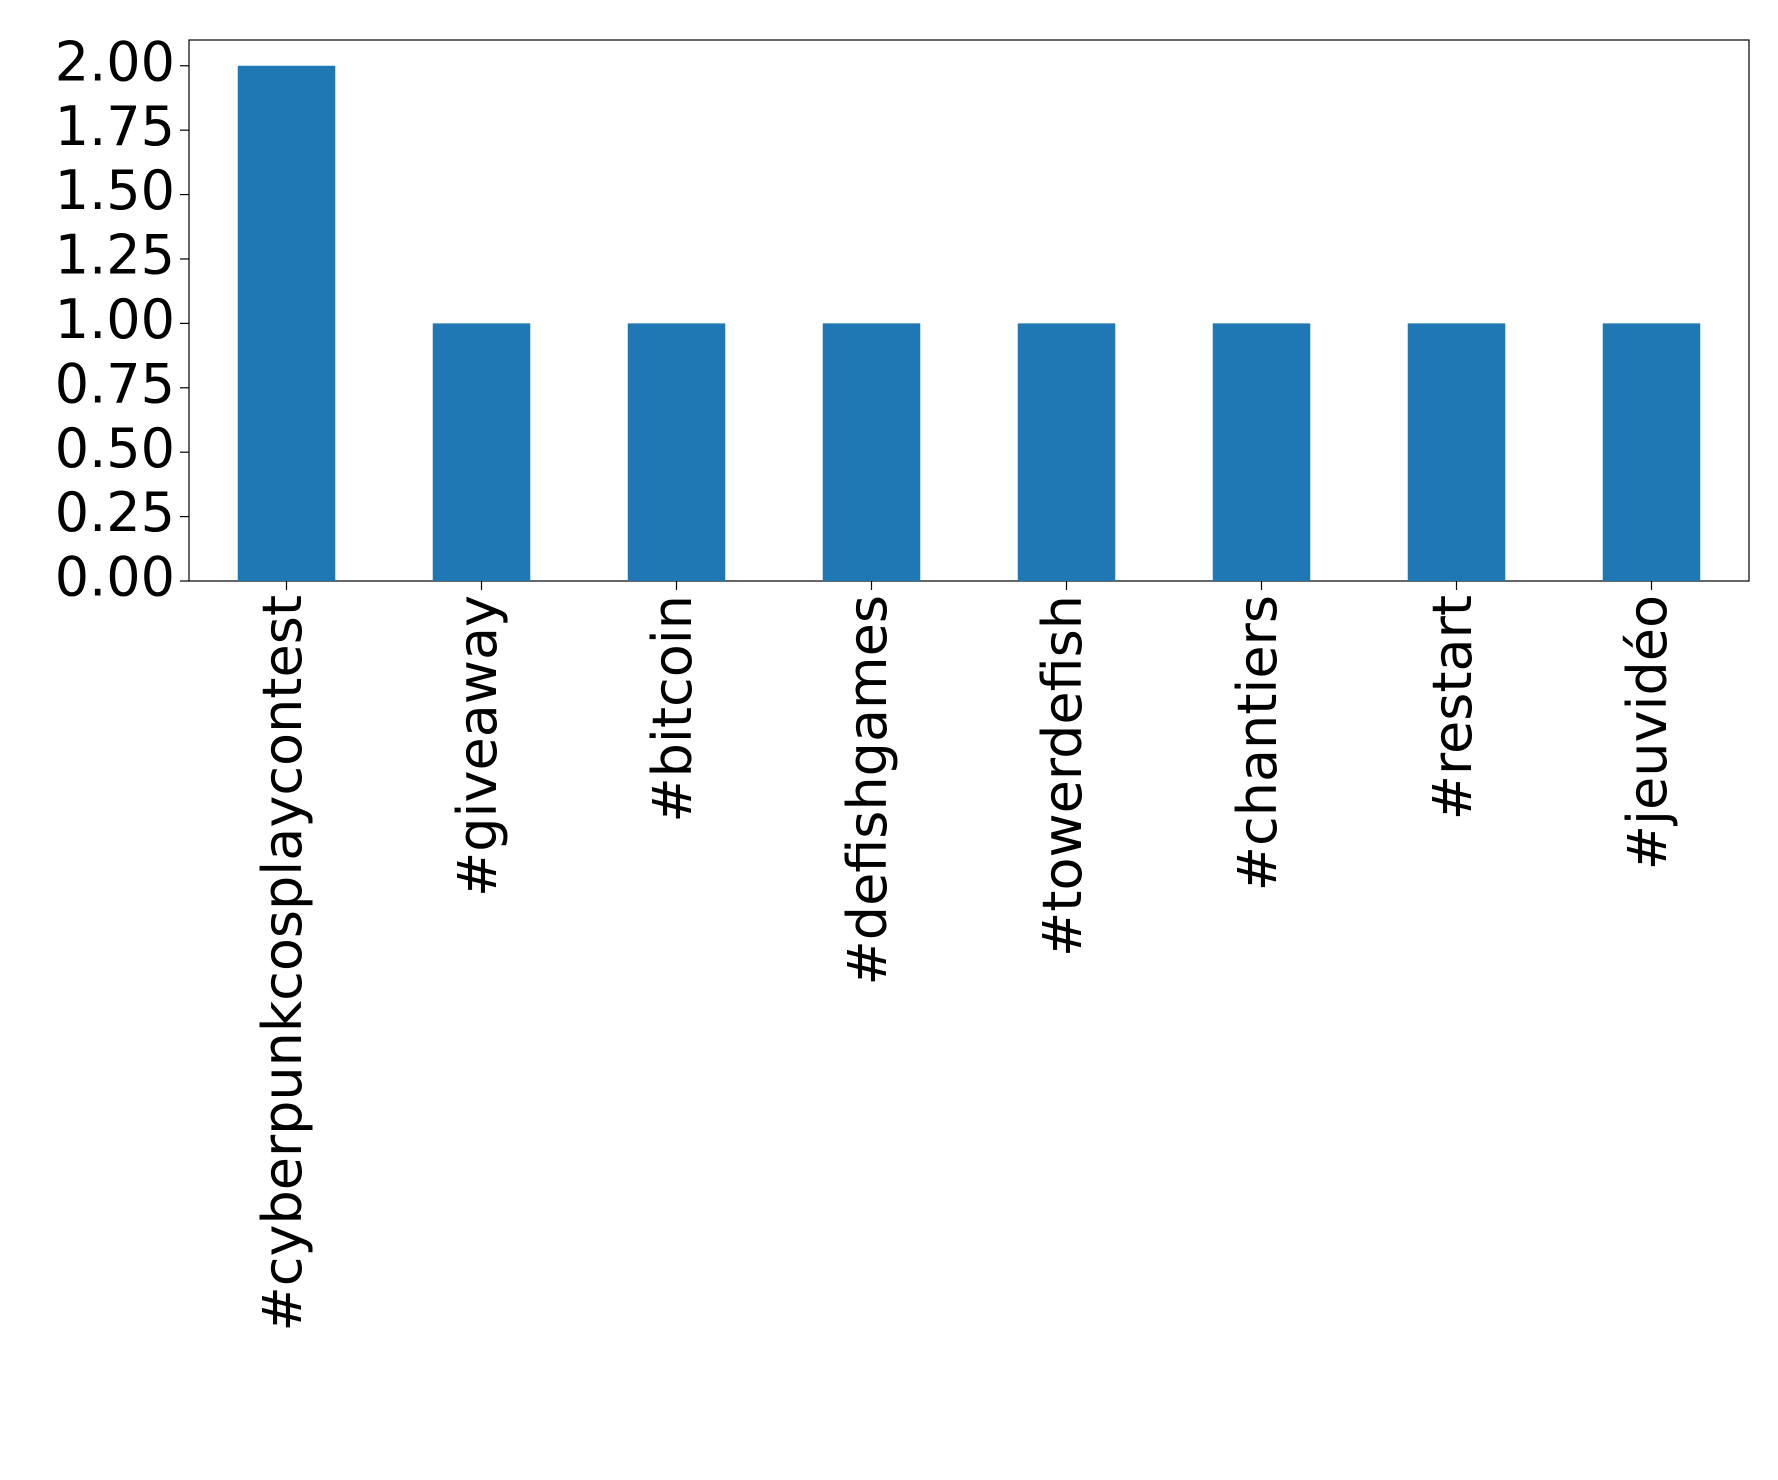 Image resolution: width=1778 pixels, height=1480 pixels. What do you see at coordinates (477, 746) in the screenshot?
I see `x-tick-label: #giveaway` at bounding box center [477, 746].